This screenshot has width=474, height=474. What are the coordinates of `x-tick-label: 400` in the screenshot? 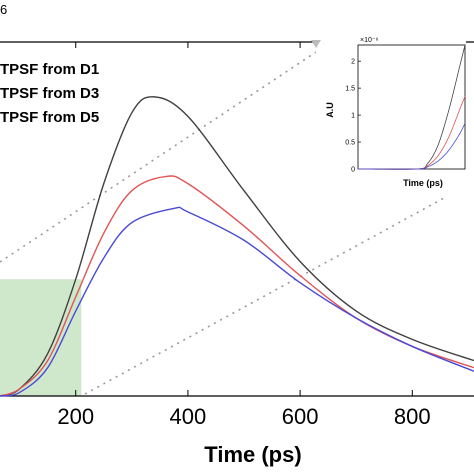 It's located at (188, 416).